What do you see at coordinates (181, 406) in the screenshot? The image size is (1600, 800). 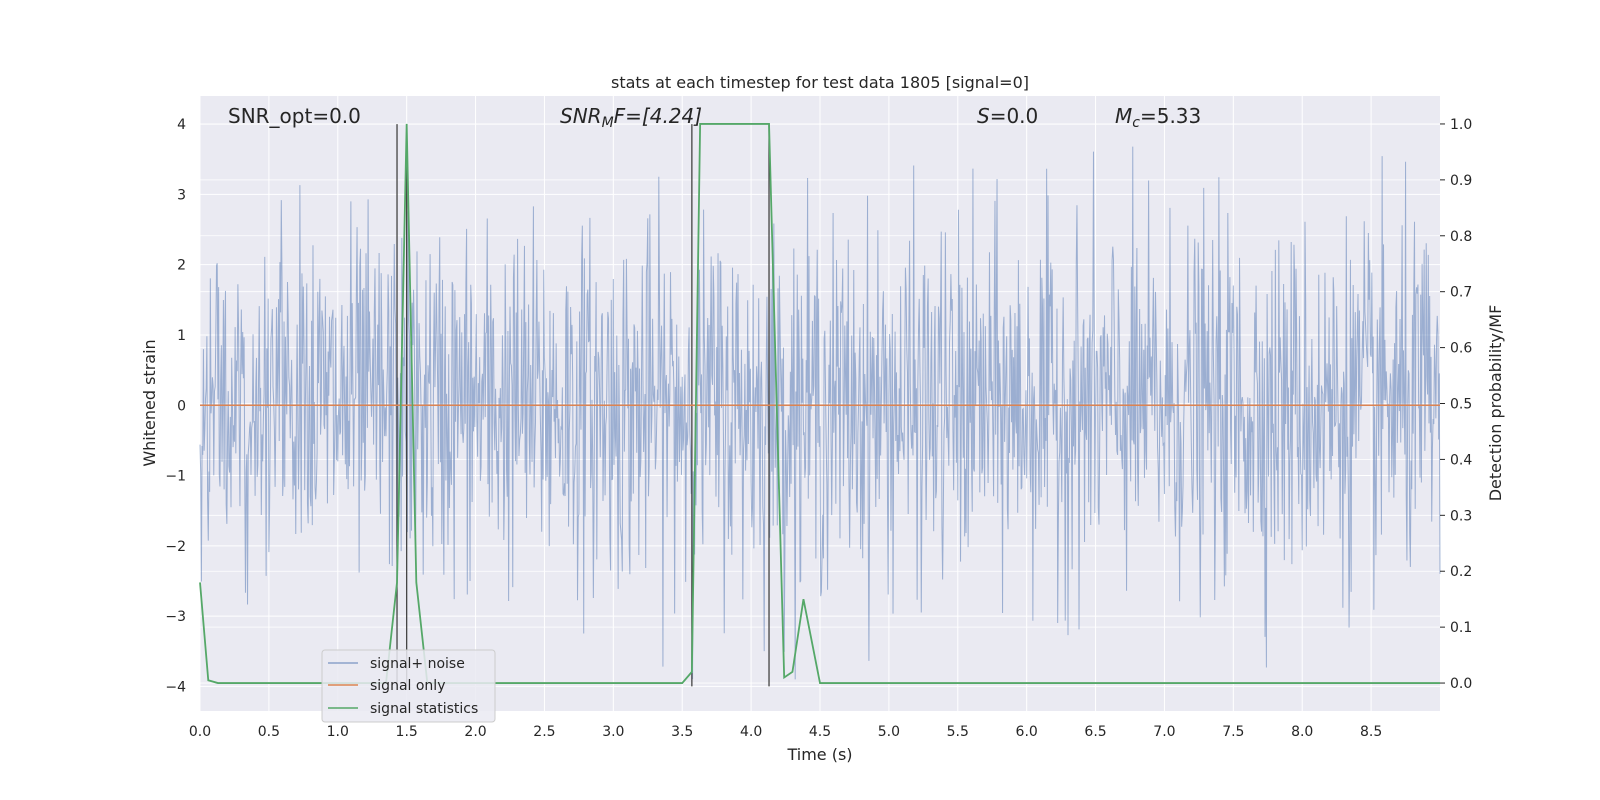 I see `y-tick-label: 0` at bounding box center [181, 406].